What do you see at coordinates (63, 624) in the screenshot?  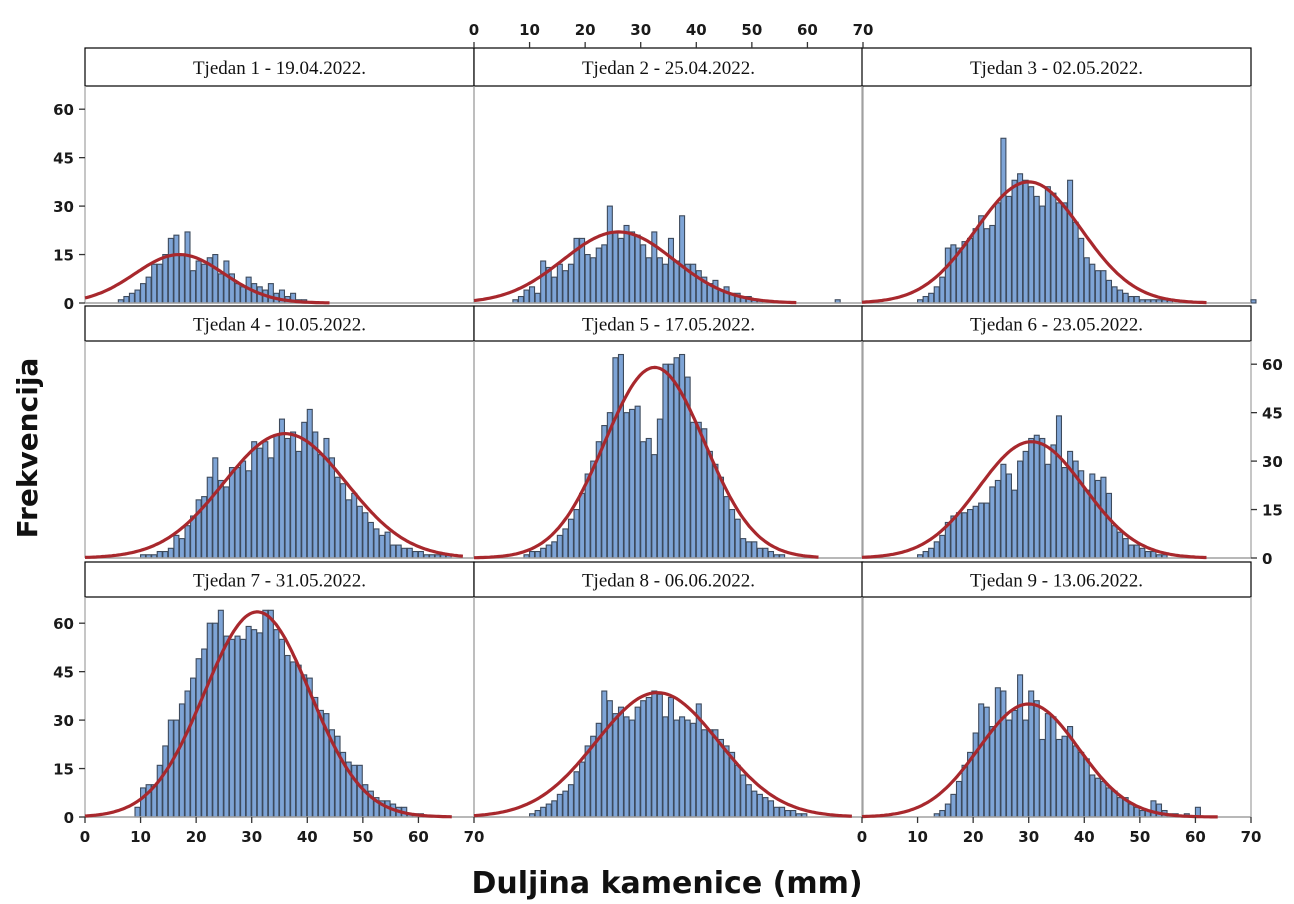 I see `y-tick-label: 60` at bounding box center [63, 624].